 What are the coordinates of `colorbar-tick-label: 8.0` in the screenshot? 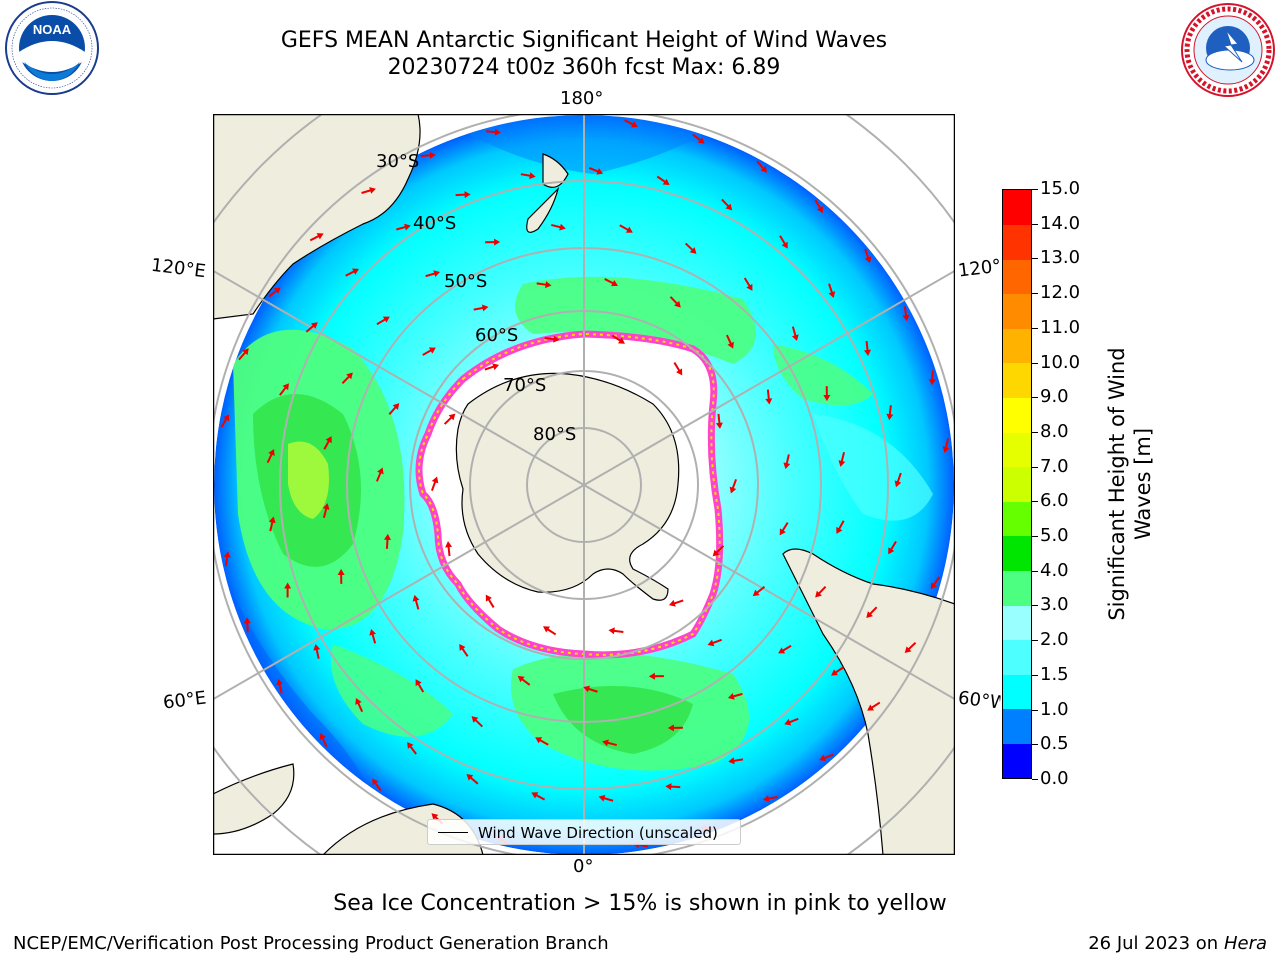 It's located at (1054, 431).